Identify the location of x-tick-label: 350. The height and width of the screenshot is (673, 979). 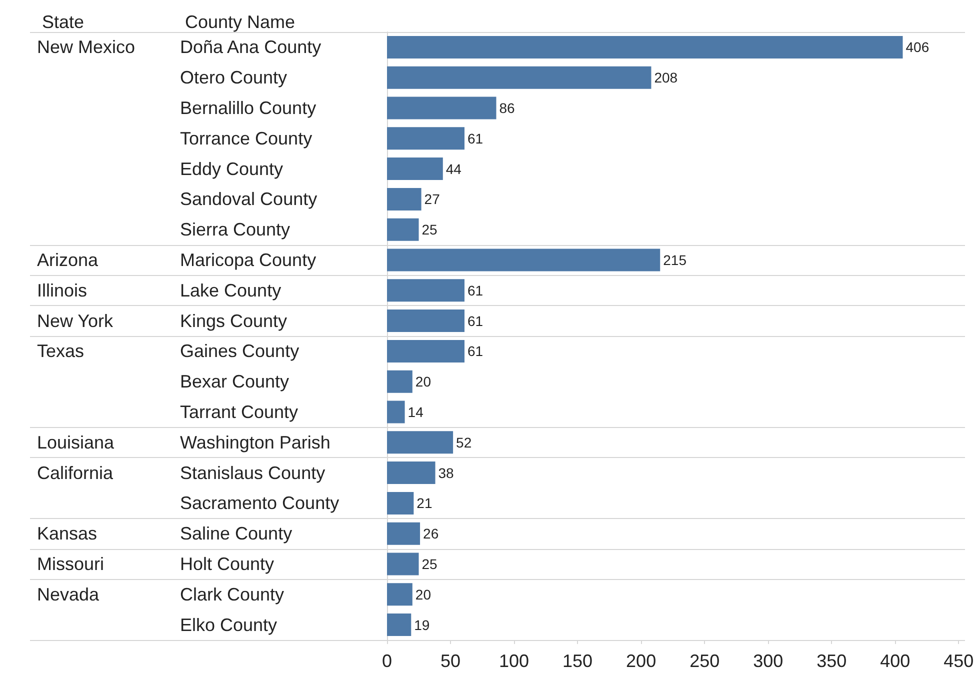
(831, 661).